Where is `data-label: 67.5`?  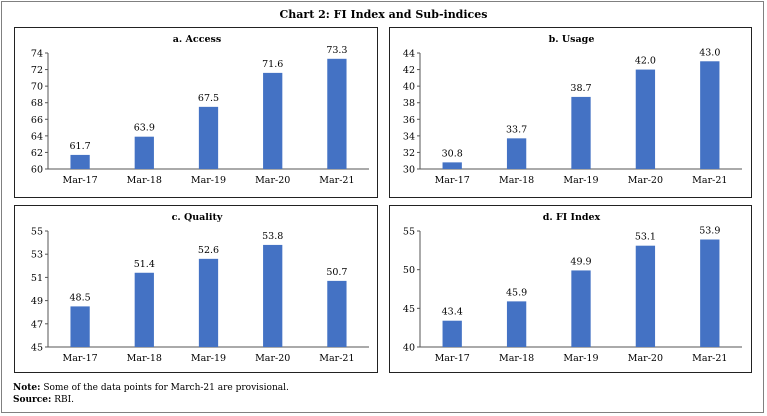
data-label: 67.5 is located at coordinates (208, 98).